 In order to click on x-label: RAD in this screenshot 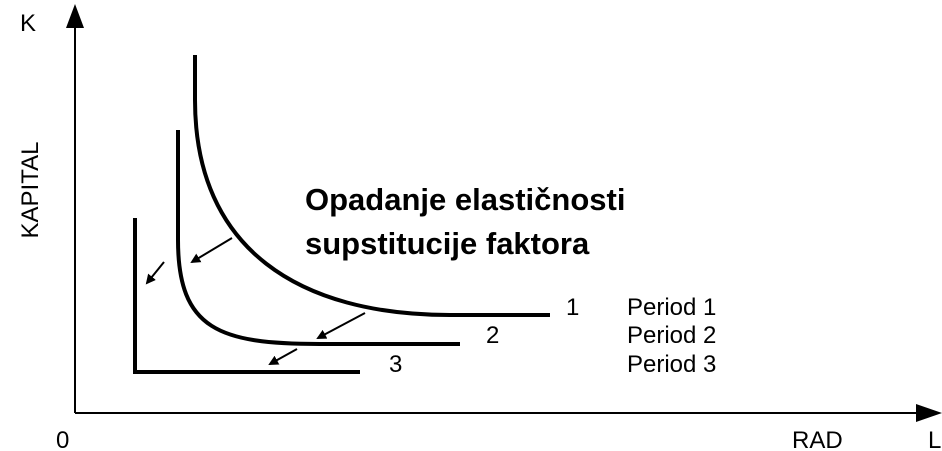, I will do `click(817, 439)`.